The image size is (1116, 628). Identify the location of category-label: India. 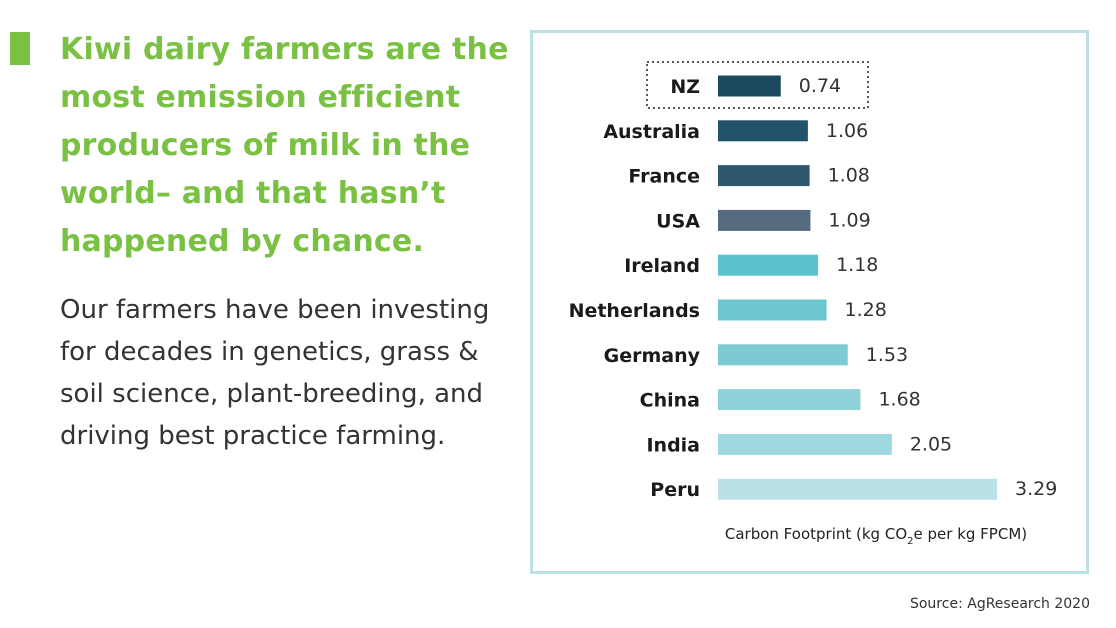
(673, 445).